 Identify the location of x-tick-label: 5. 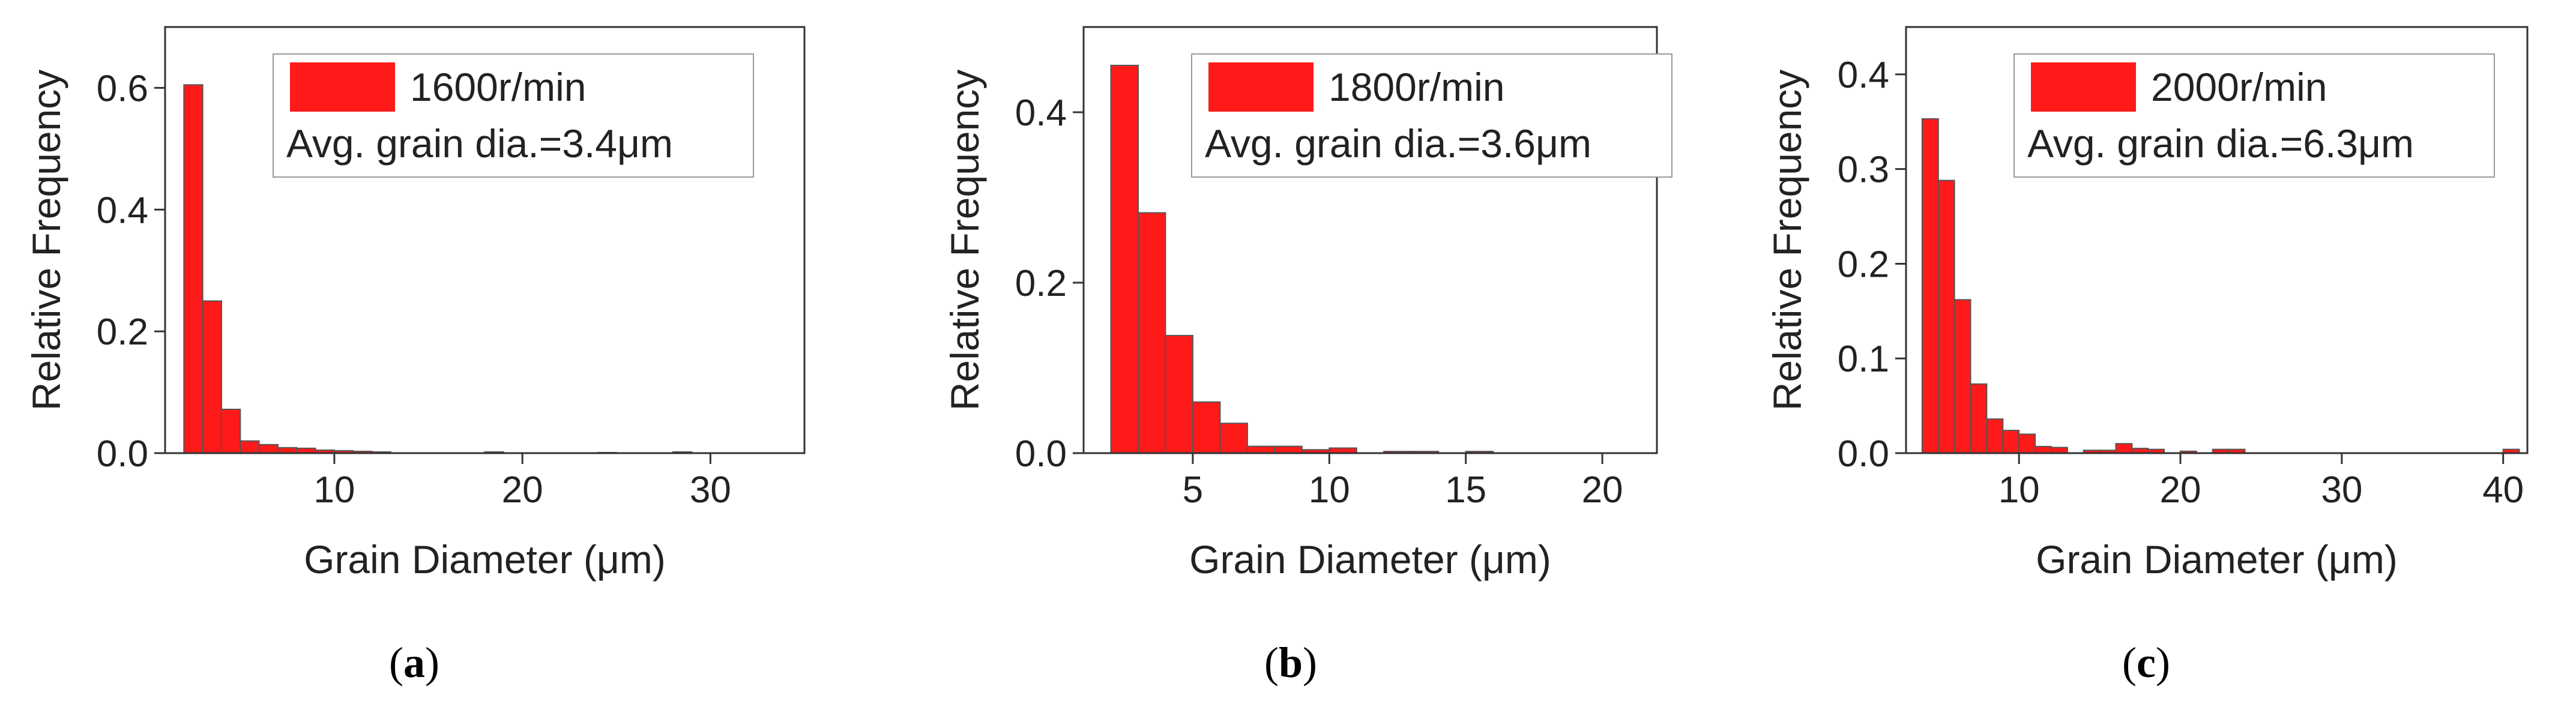
(1193, 490).